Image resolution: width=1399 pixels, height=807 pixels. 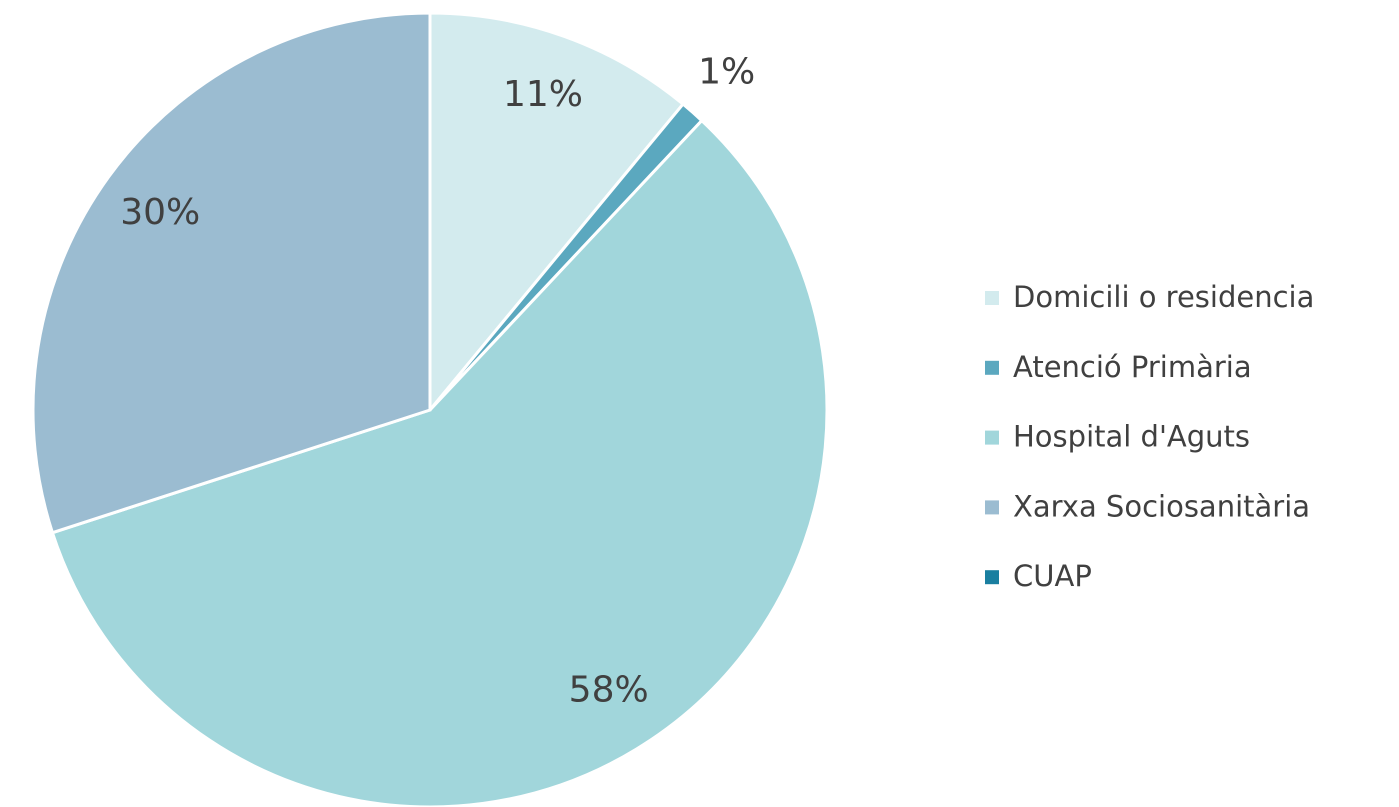 I want to click on value-label: 58%, so click(x=609, y=690).